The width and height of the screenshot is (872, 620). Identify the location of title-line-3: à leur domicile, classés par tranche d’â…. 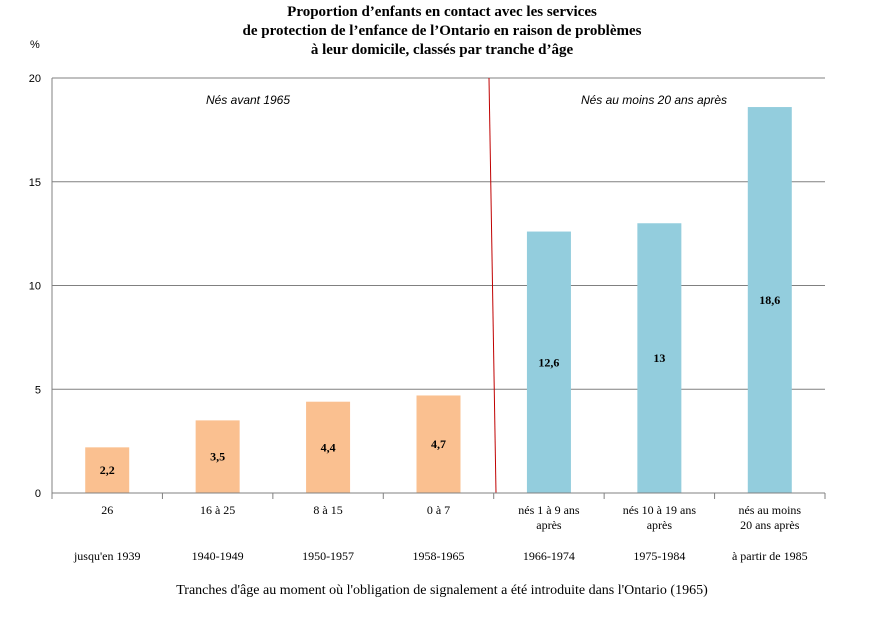
(442, 50).